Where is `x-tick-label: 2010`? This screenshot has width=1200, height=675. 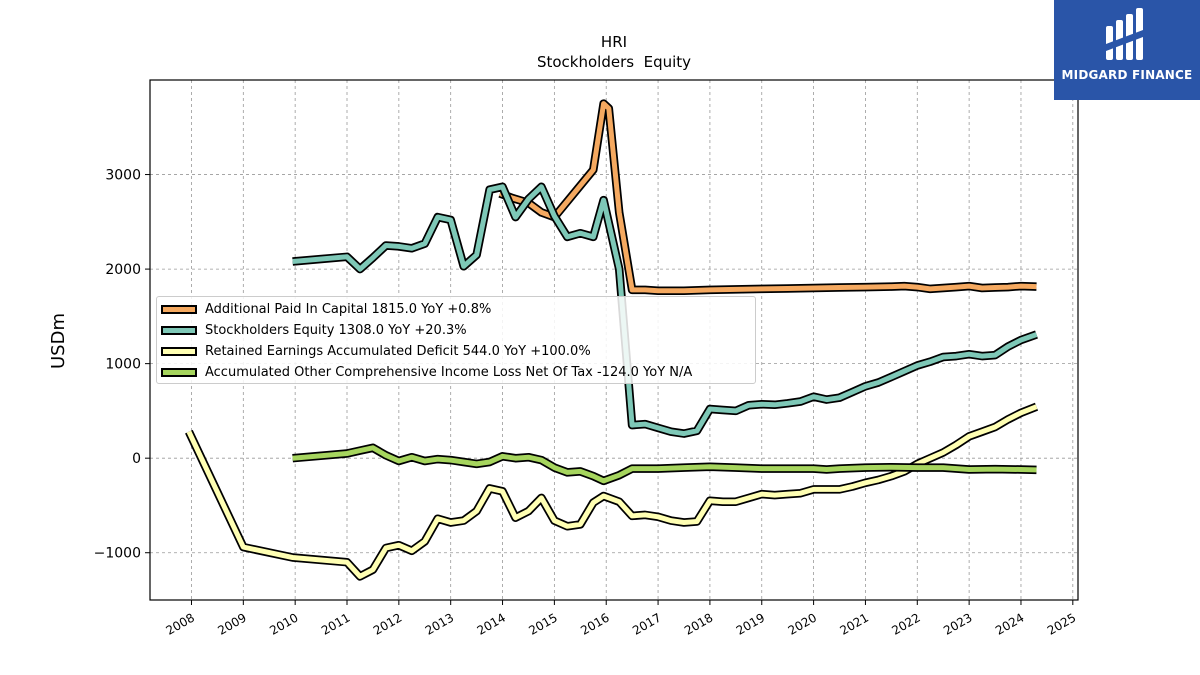 x-tick-label: 2010 is located at coordinates (283, 623).